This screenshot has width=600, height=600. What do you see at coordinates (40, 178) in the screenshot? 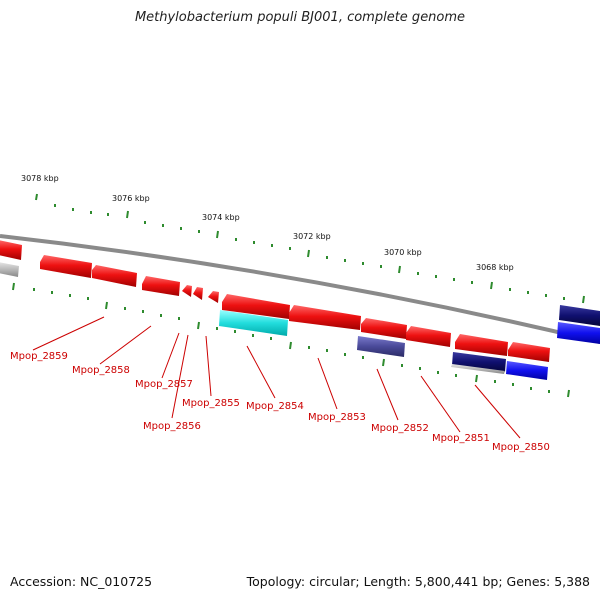
I see `kbp-label: 3078 kbp` at bounding box center [40, 178].